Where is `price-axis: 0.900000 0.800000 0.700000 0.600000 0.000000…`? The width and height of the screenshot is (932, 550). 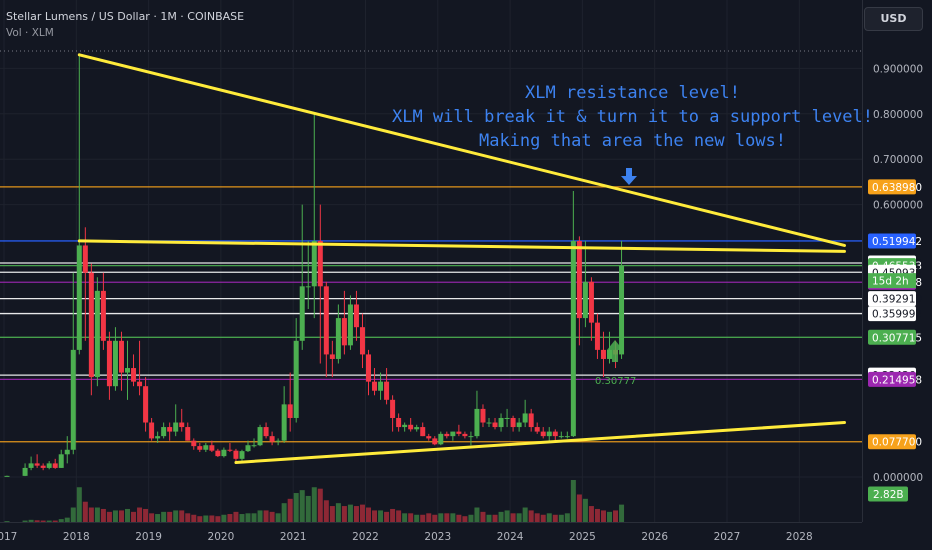
price-axis: 0.900000 0.800000 0.700000 0.600000 0.000000… is located at coordinates (895, 282).